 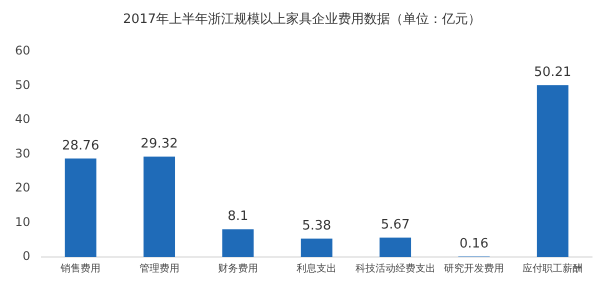 I want to click on y-tick-label: 0, so click(x=26, y=256).